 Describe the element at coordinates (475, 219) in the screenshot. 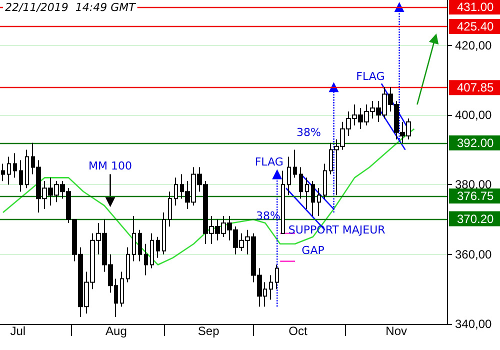

I see `ref-line-label: 370.20` at that location.